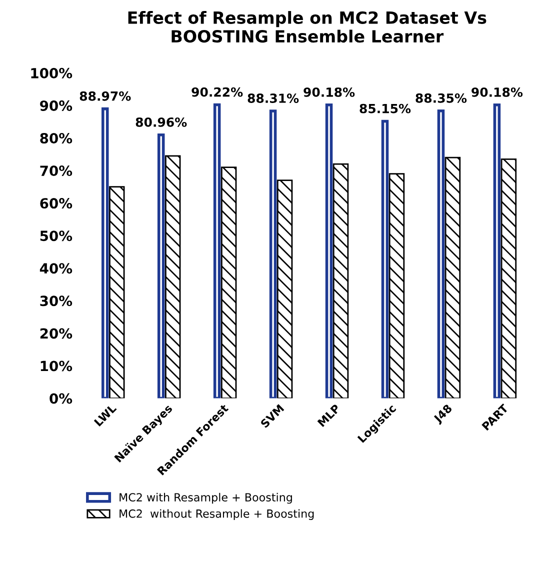 The image size is (553, 561). Describe the element at coordinates (217, 514) in the screenshot. I see `legend-label: MC2 without Resample + Boosting` at that location.